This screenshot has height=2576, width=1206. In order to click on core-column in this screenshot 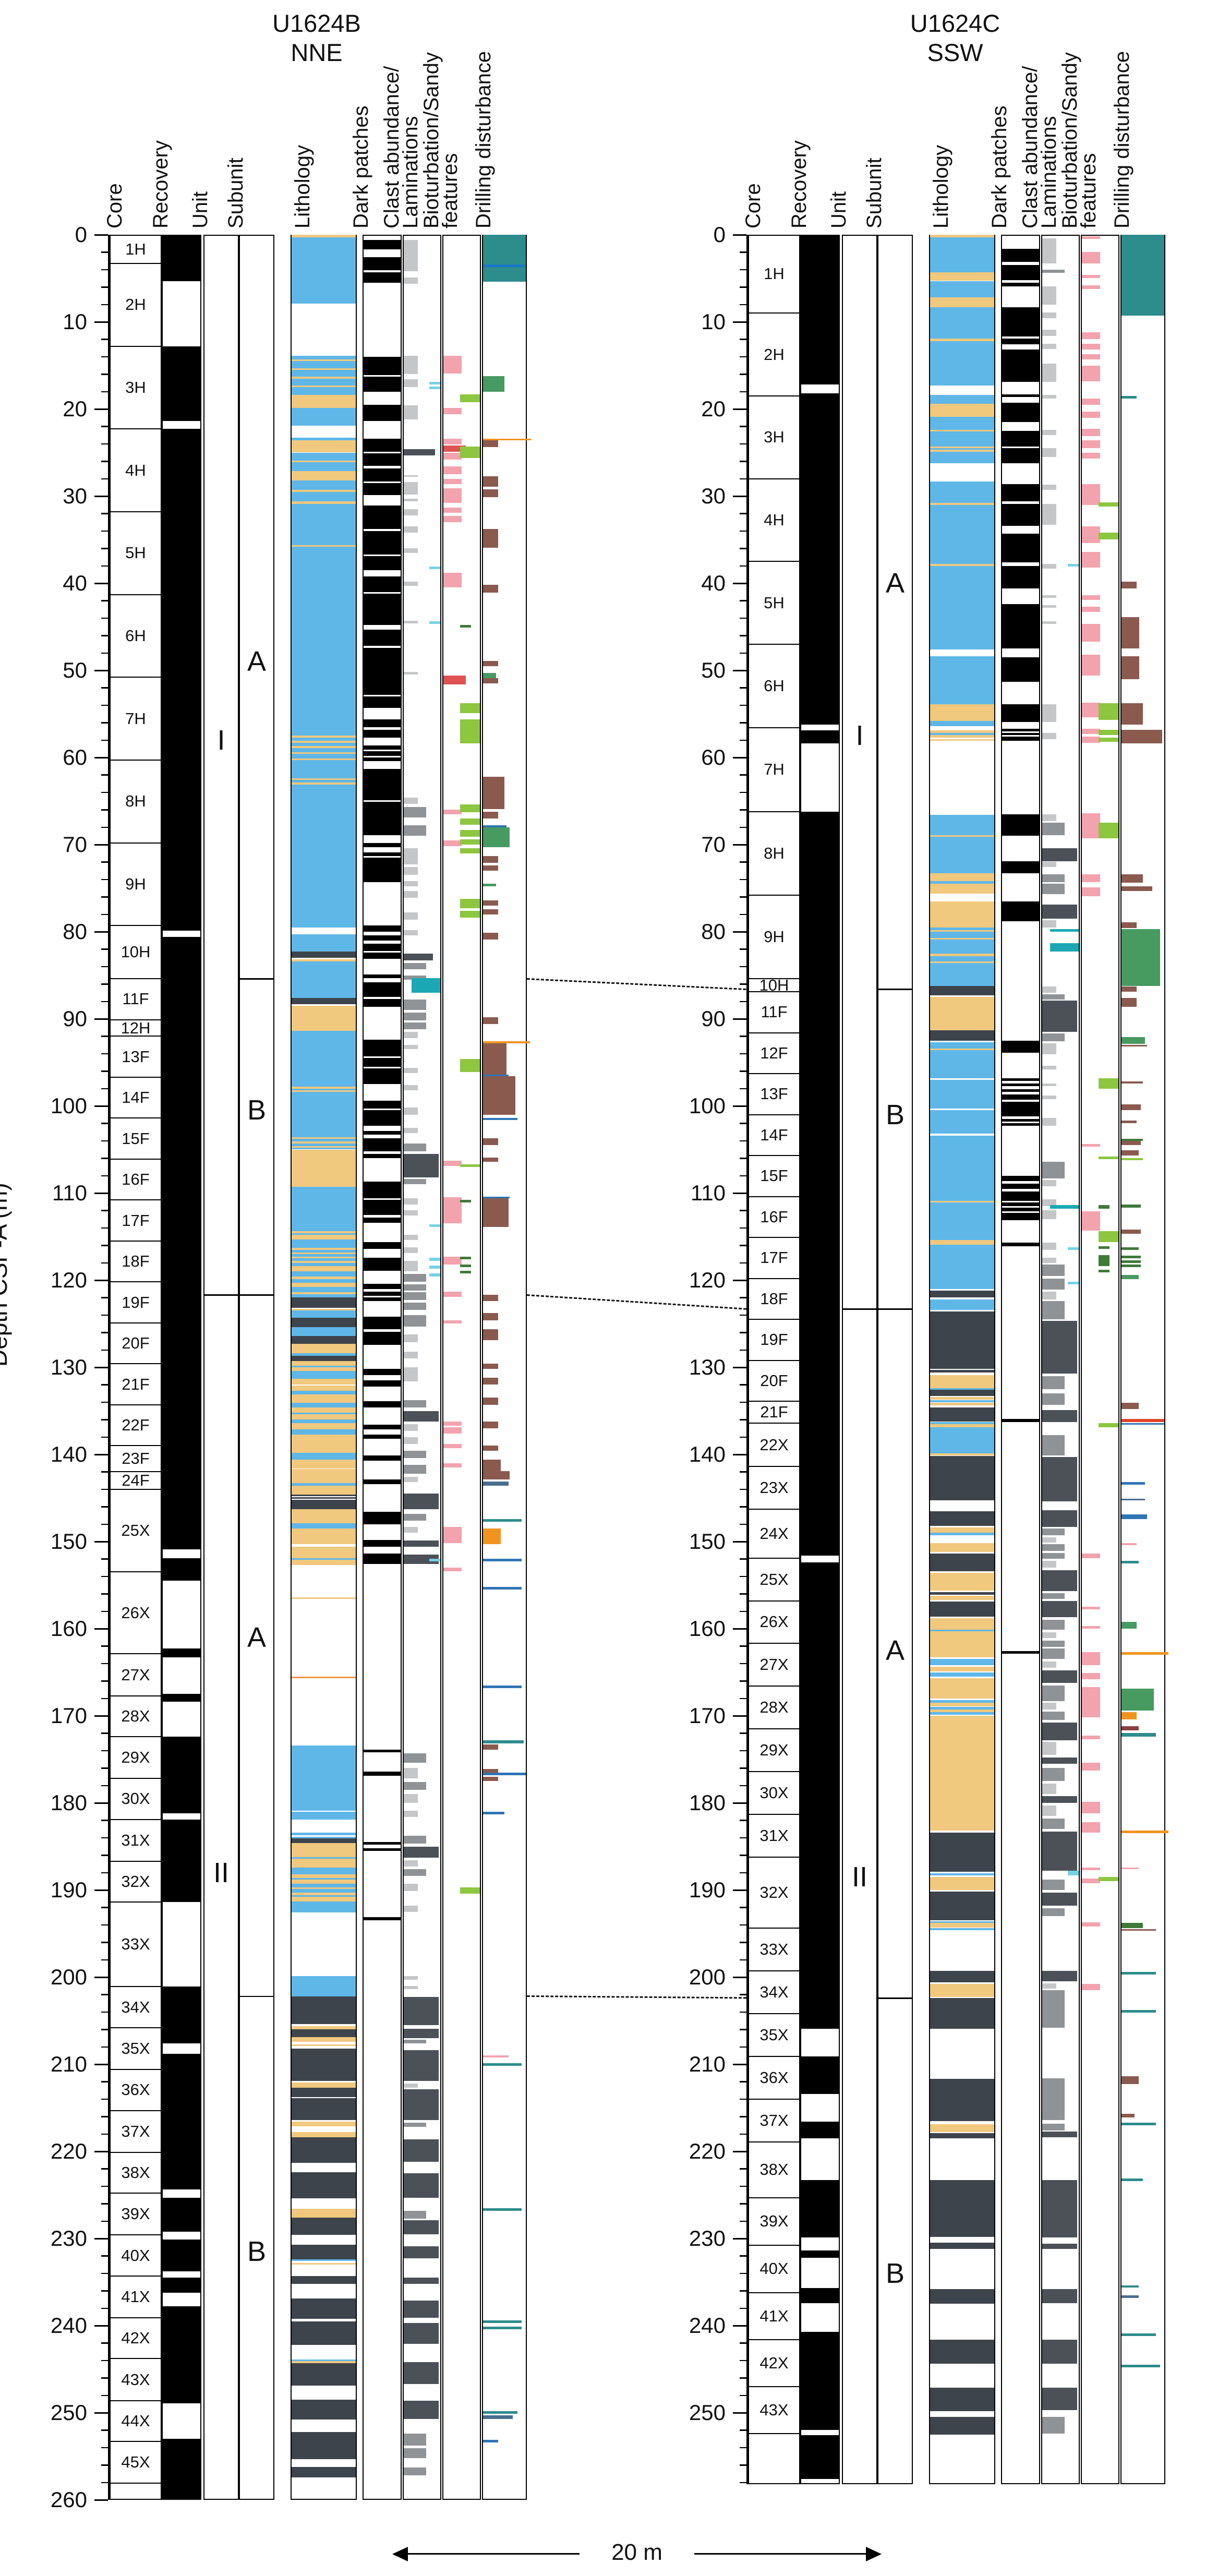, I will do `click(774, 1359)`.